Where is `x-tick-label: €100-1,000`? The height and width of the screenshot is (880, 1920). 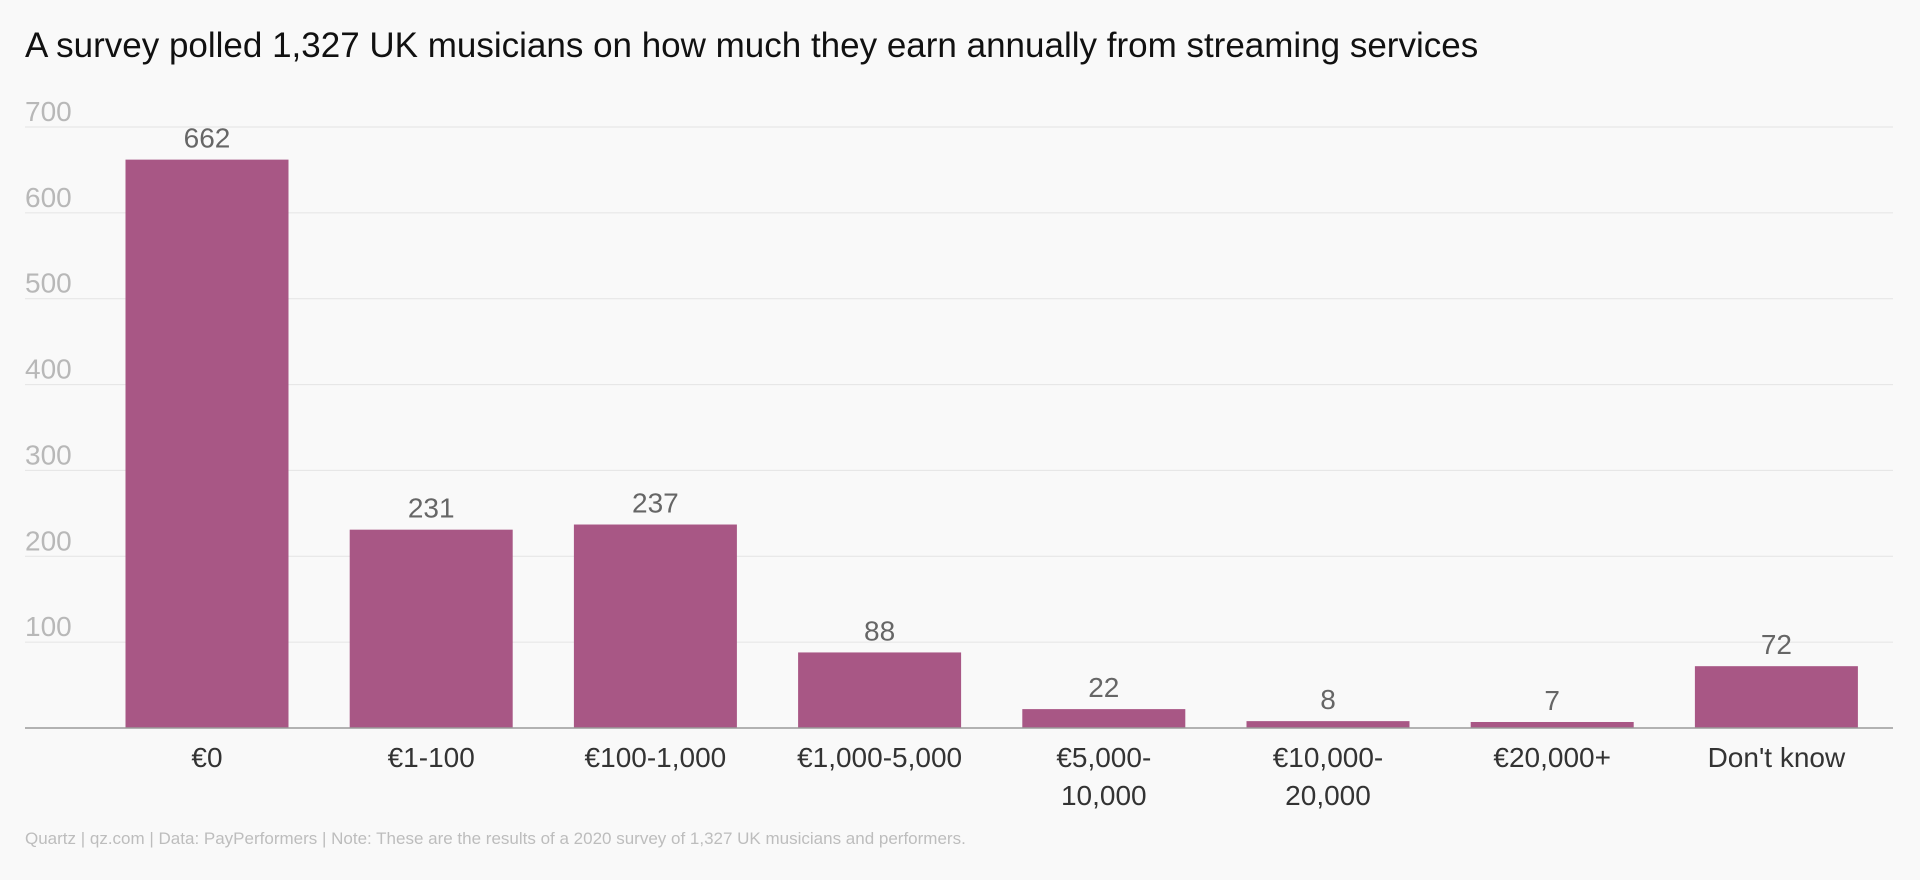 x-tick-label: €100-1,000 is located at coordinates (656, 757).